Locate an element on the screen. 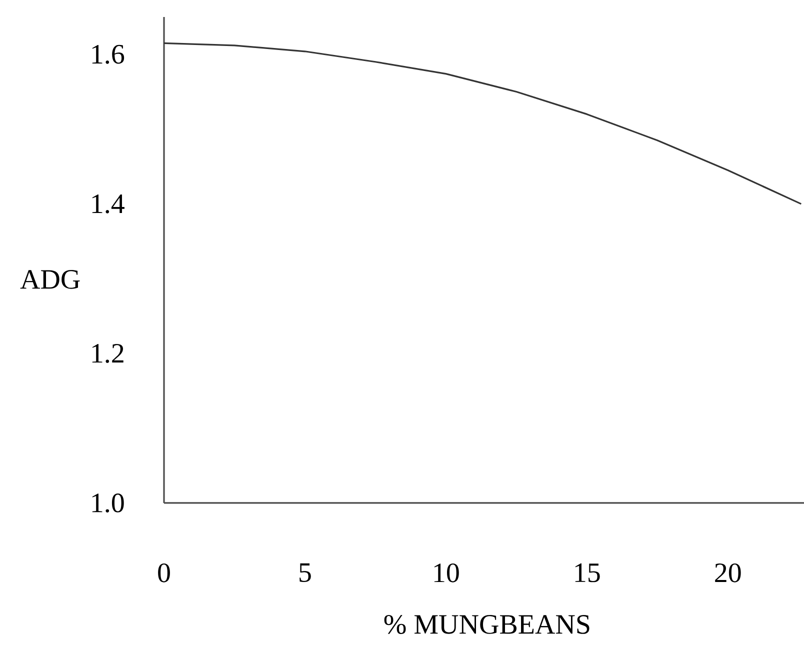  y-tick-label: 1.4 is located at coordinates (108, 204).